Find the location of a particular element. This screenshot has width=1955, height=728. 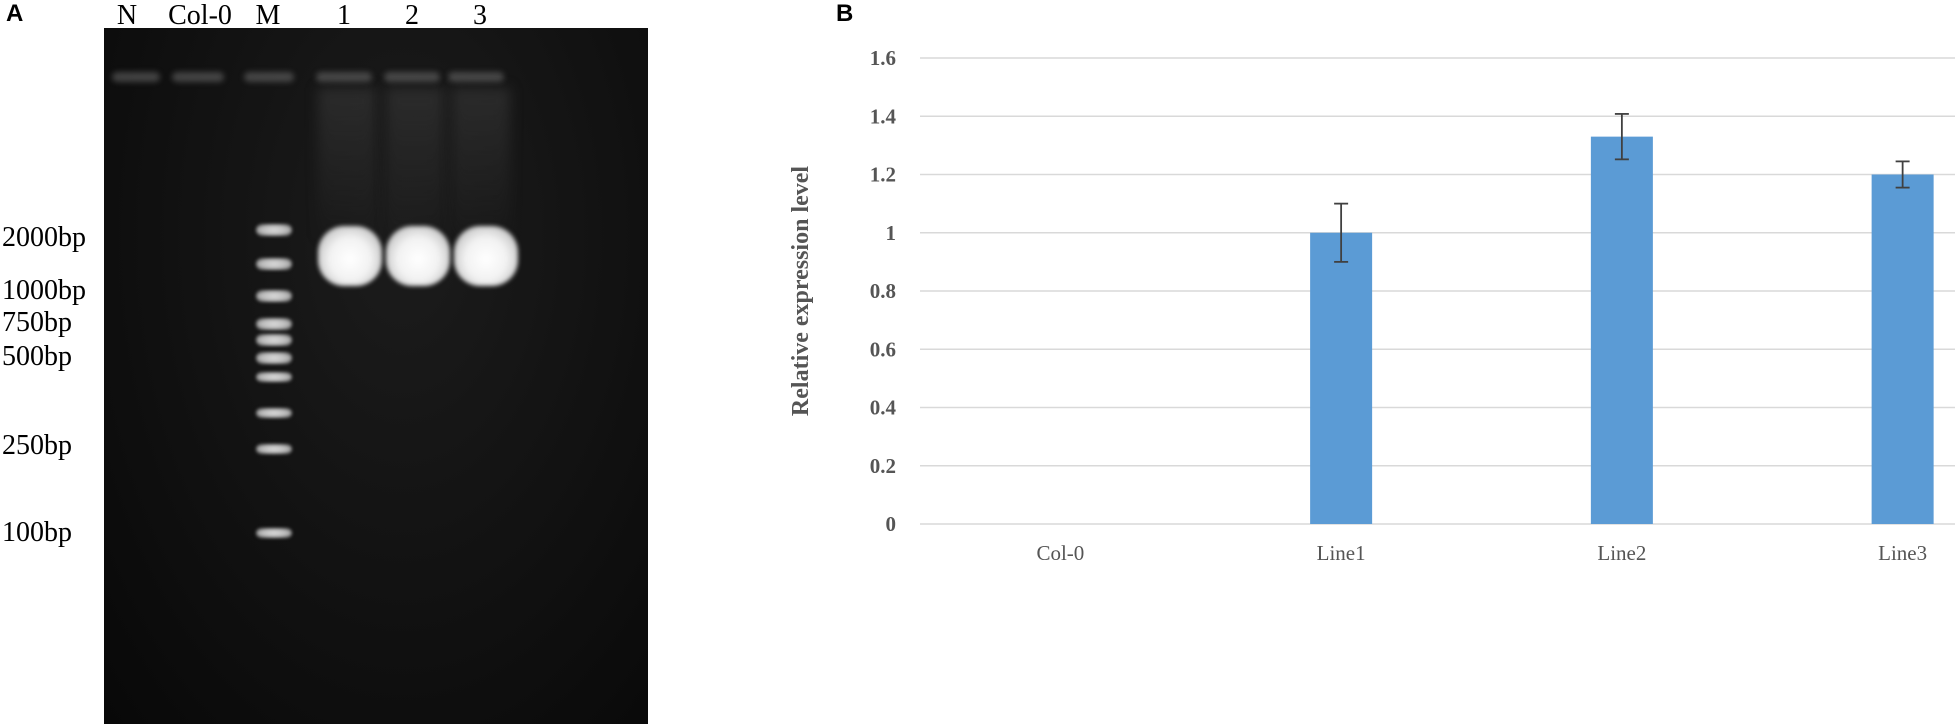

y-tick-label: 0.8 is located at coordinates (883, 291).